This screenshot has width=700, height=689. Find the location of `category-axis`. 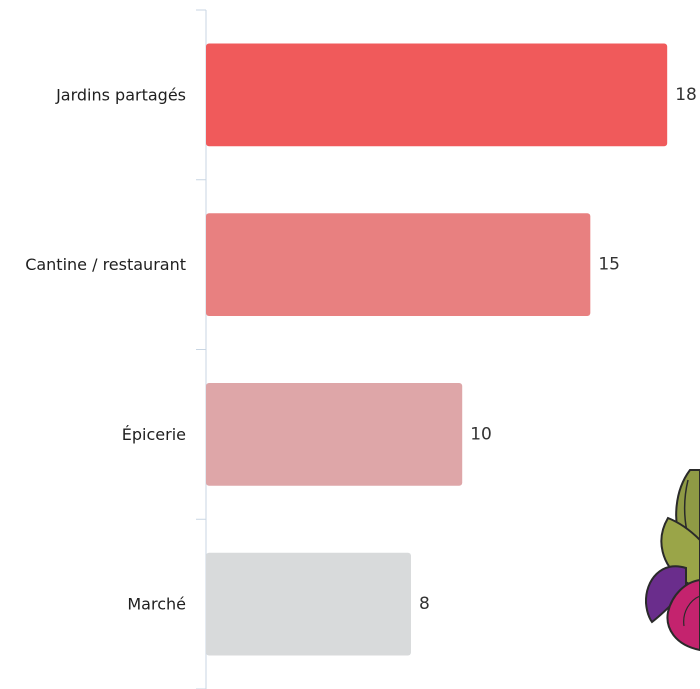

category-axis is located at coordinates (201, 349).